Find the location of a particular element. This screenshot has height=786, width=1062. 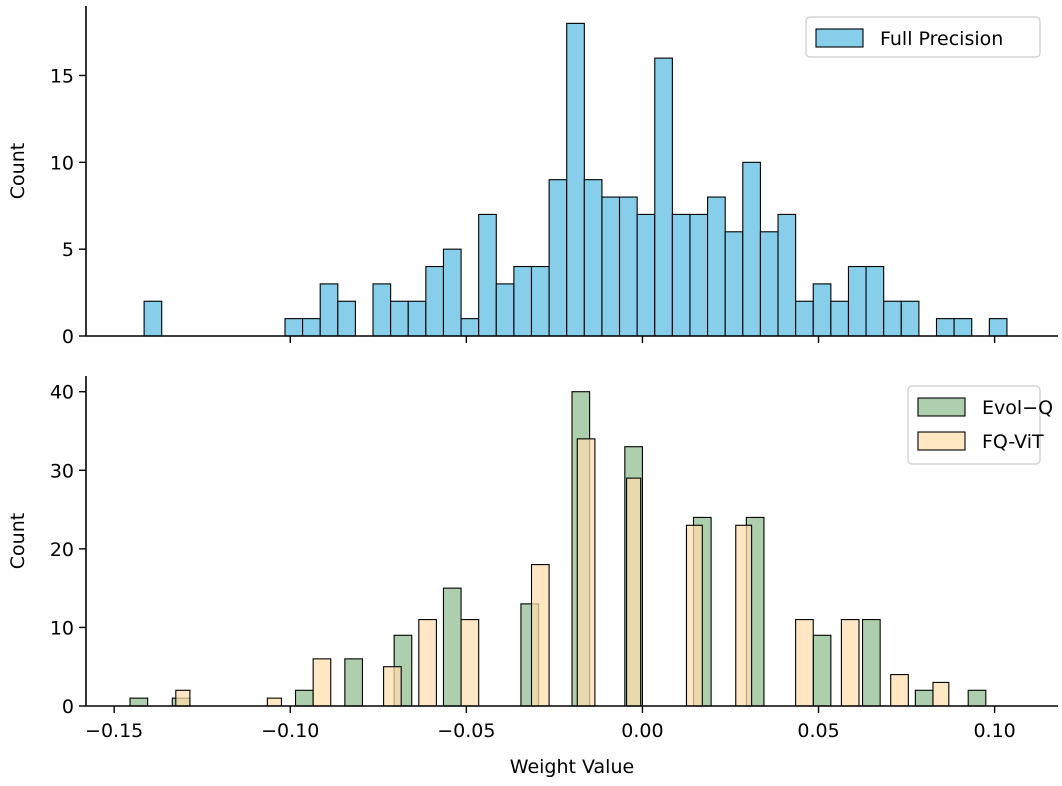

y-tick-label: 15 is located at coordinates (62, 76).